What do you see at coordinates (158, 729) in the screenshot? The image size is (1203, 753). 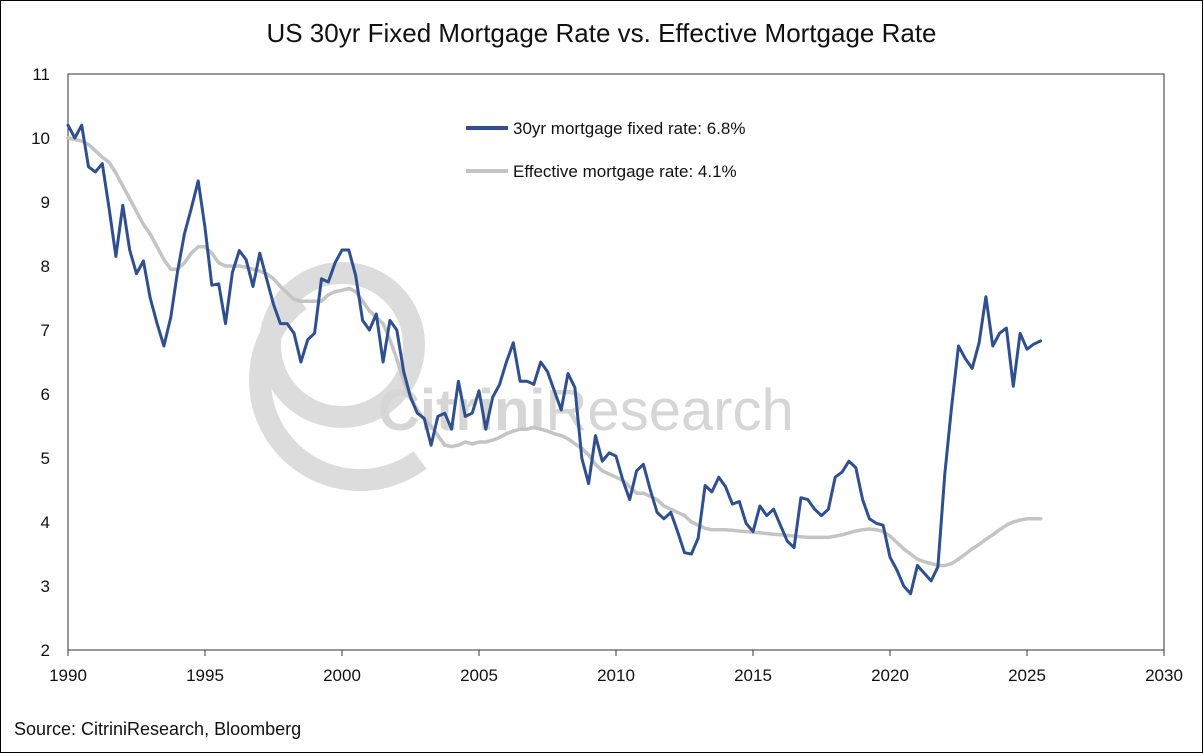 I see `source-note: Source: CitriniResearch, Bloomberg` at bounding box center [158, 729].